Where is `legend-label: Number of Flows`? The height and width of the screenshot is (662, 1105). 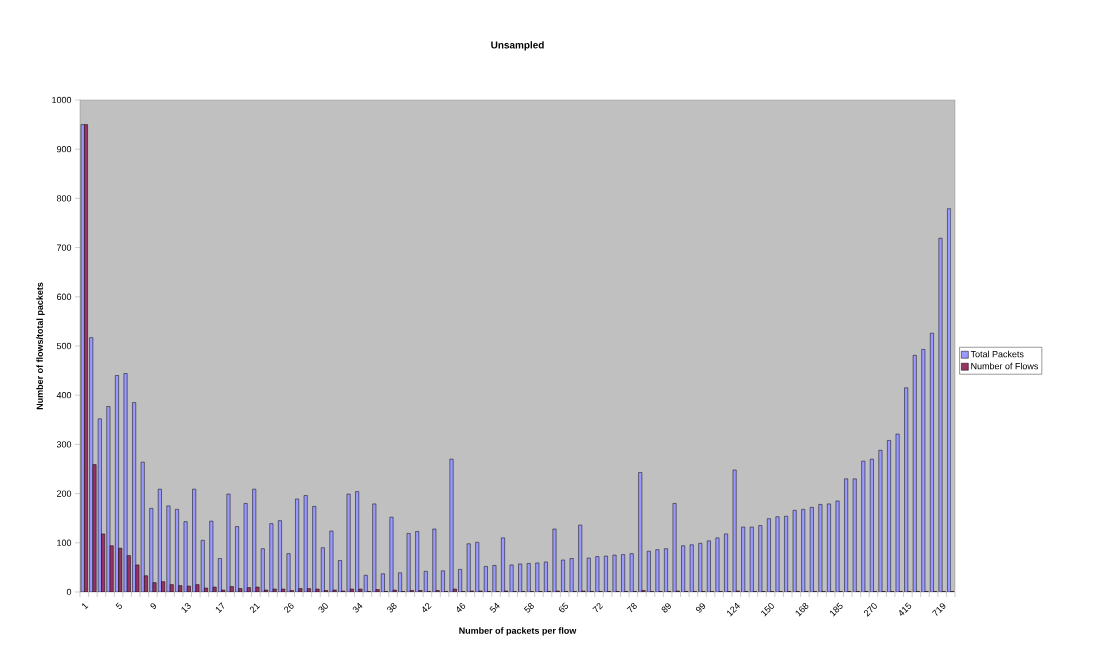
legend-label: Number of Flows is located at coordinates (1005, 366).